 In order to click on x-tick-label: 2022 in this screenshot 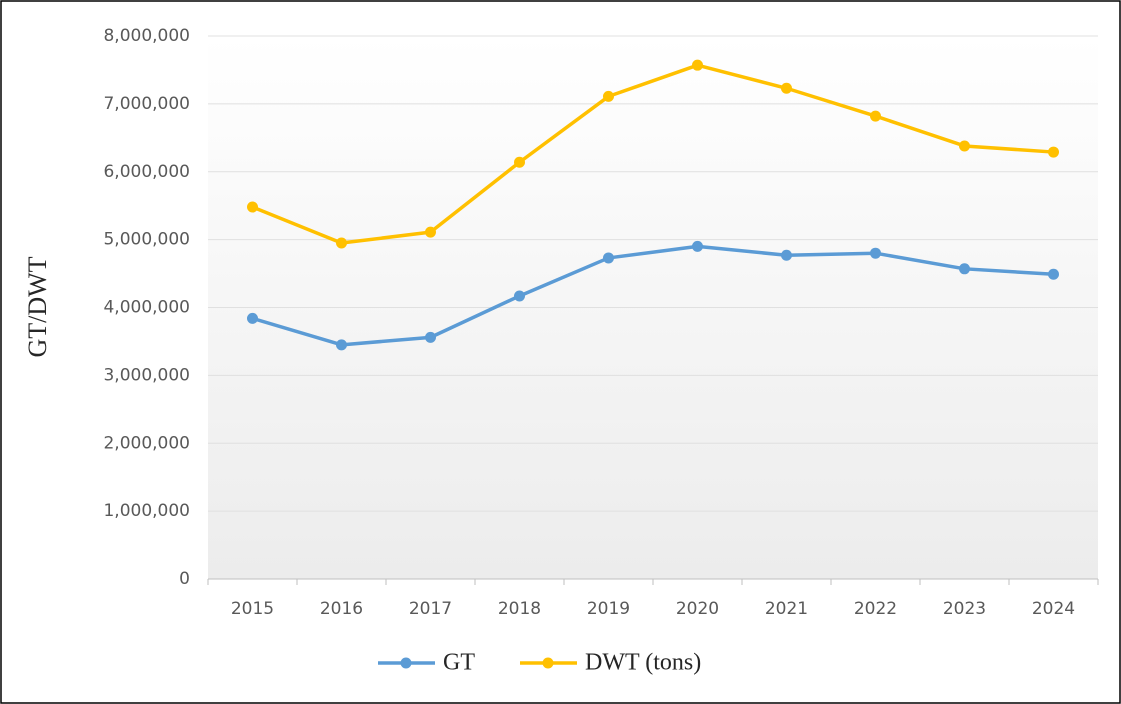, I will do `click(875, 609)`.